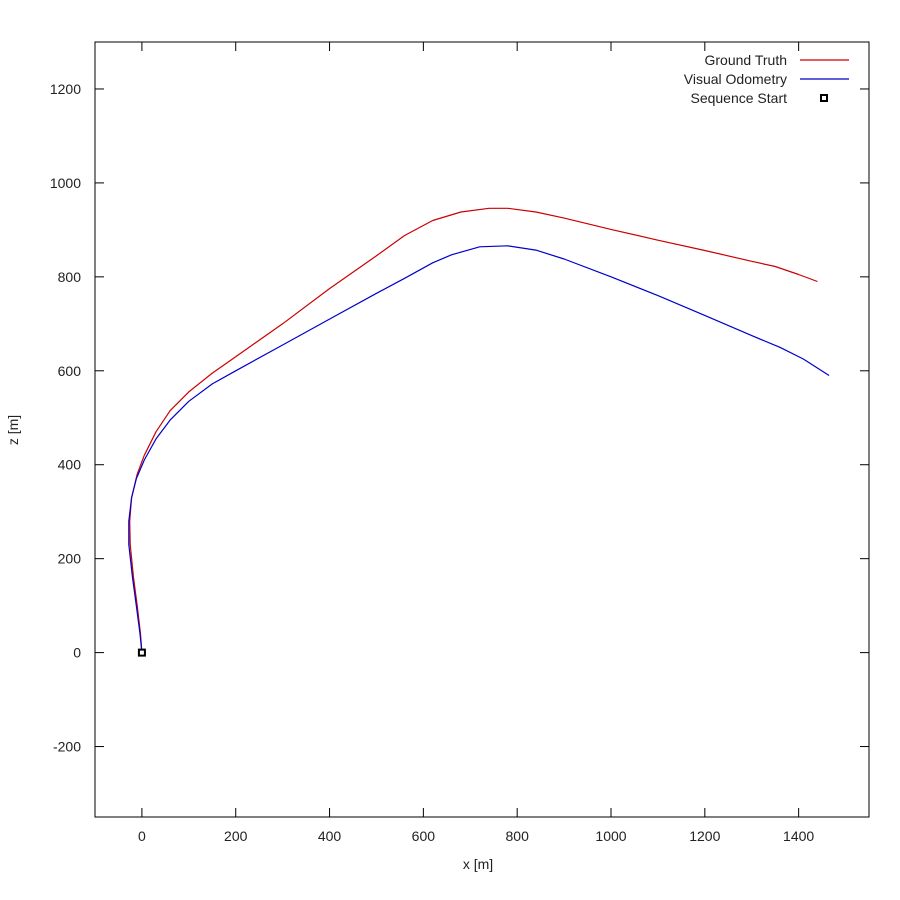 This screenshot has height=900, width=900. I want to click on y-tick-label: 1200, so click(65, 89).